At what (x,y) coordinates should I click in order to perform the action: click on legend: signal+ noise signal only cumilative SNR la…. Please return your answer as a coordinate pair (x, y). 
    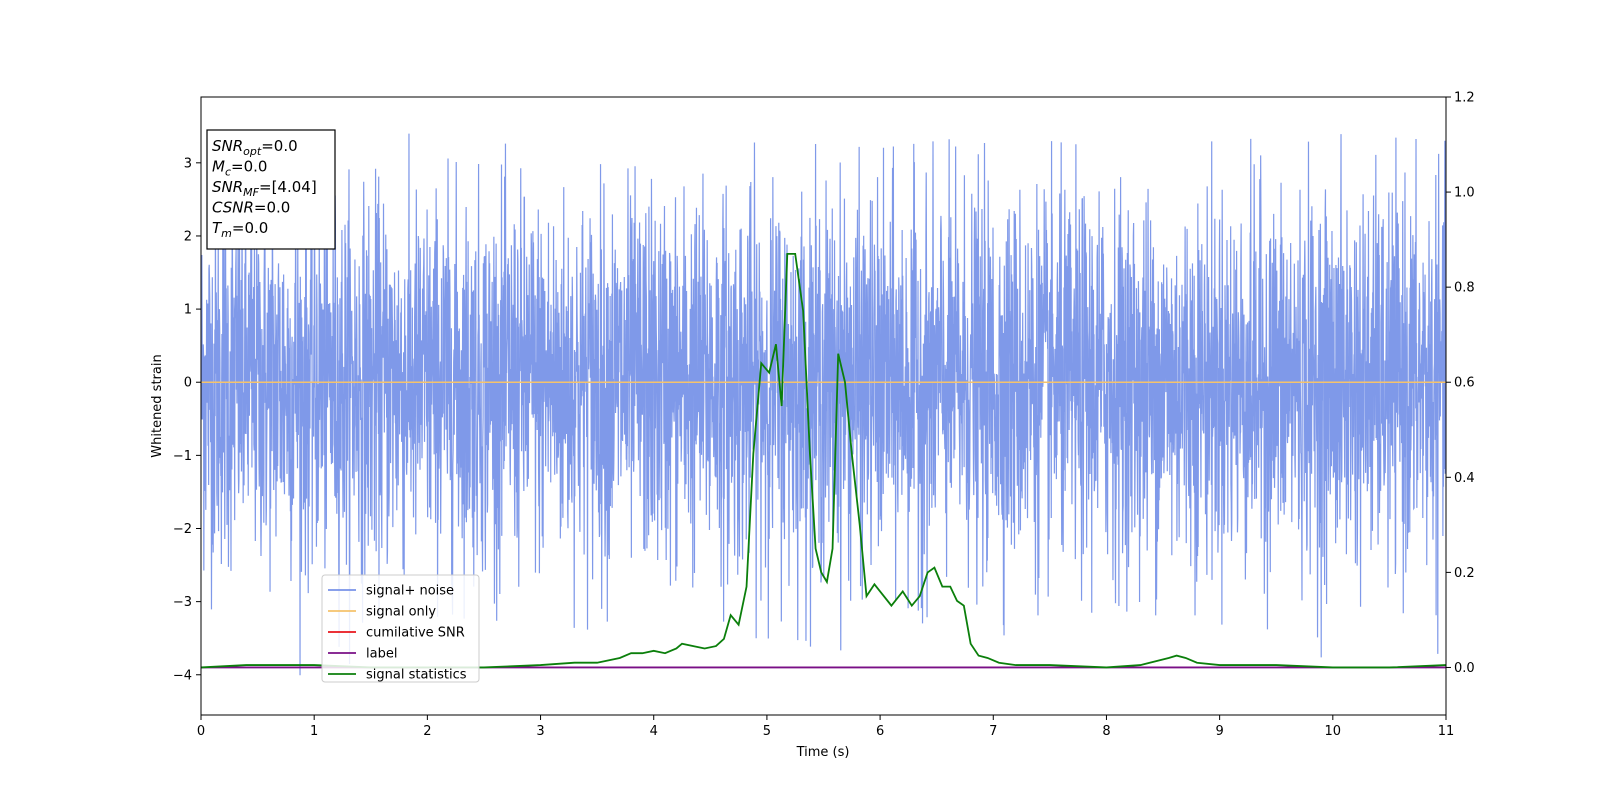
    Looking at the image, I should click on (400, 628).